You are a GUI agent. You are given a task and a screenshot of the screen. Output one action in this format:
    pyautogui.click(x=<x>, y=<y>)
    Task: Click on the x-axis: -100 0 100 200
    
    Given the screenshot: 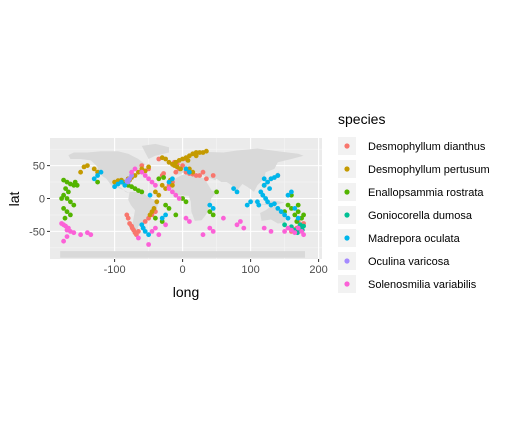 What is the action you would take?
    pyautogui.click(x=216, y=267)
    